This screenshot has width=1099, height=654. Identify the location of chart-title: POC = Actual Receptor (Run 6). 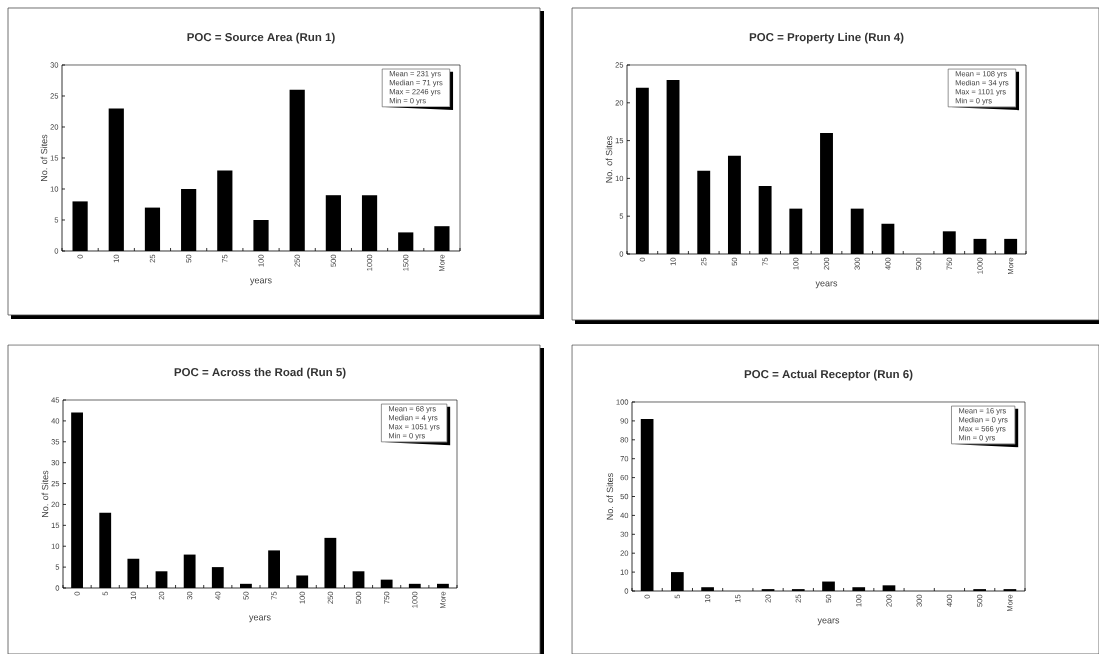
(828, 375).